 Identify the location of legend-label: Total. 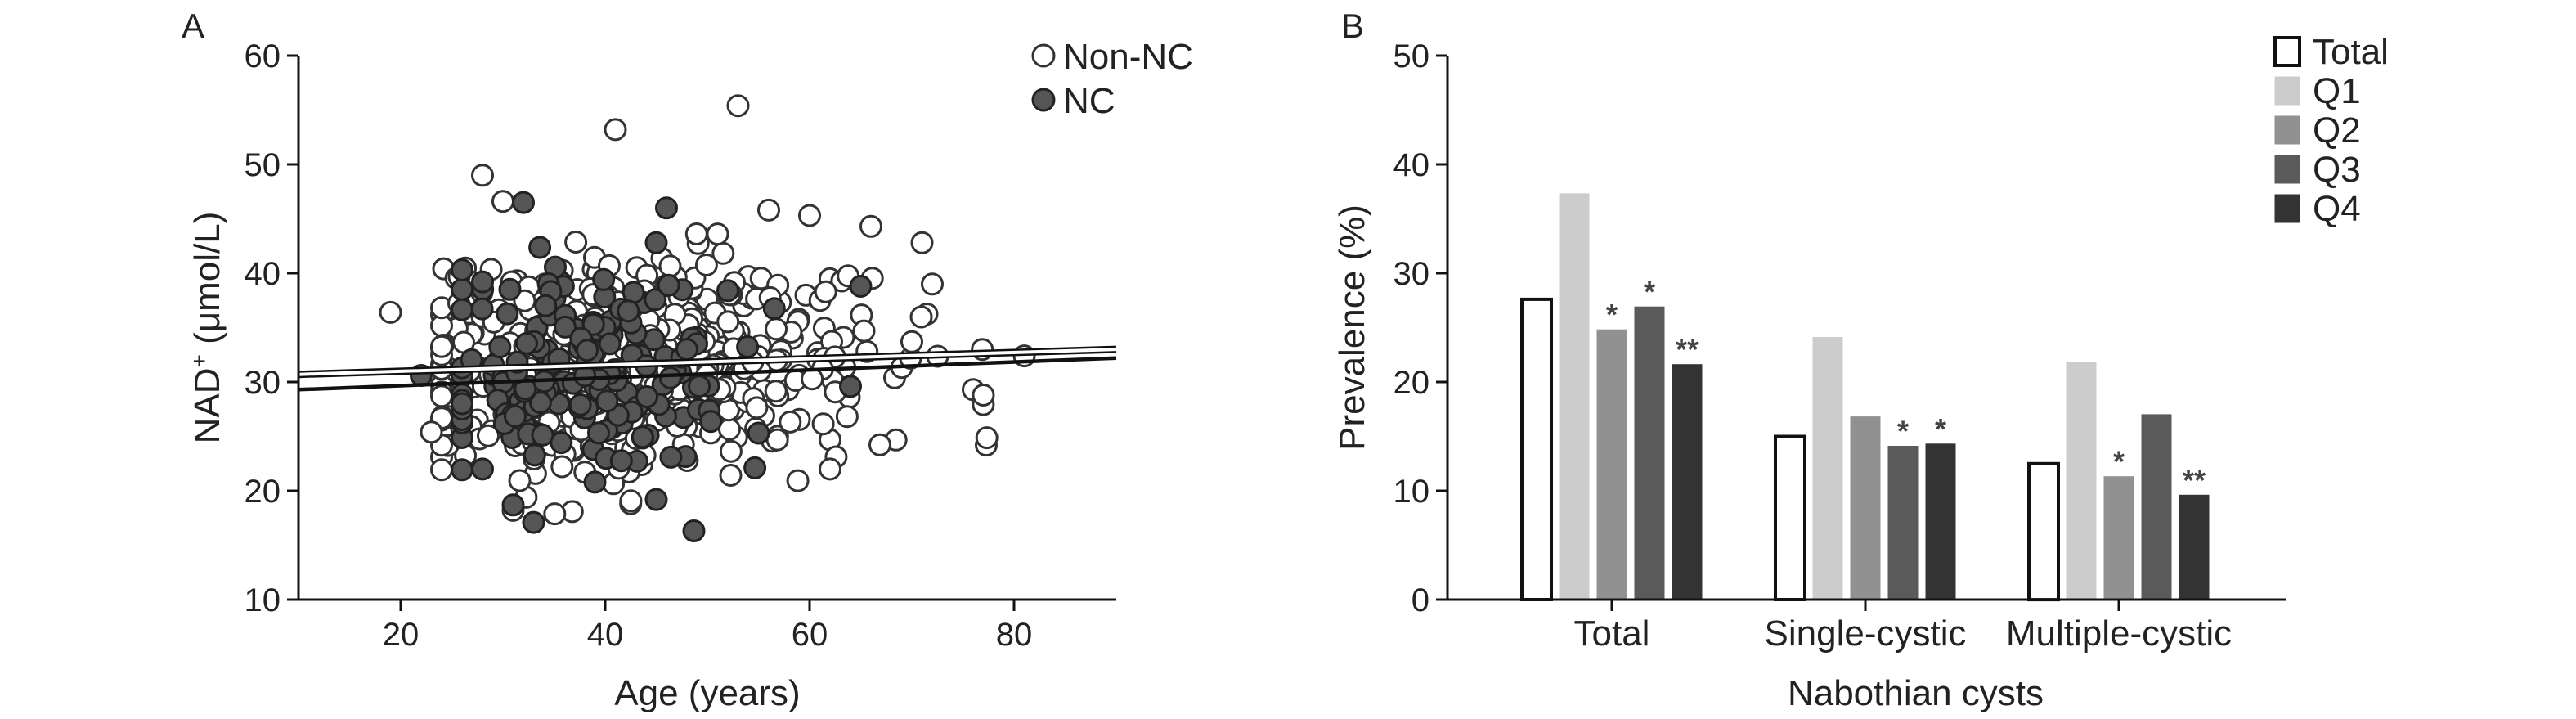
(2351, 52).